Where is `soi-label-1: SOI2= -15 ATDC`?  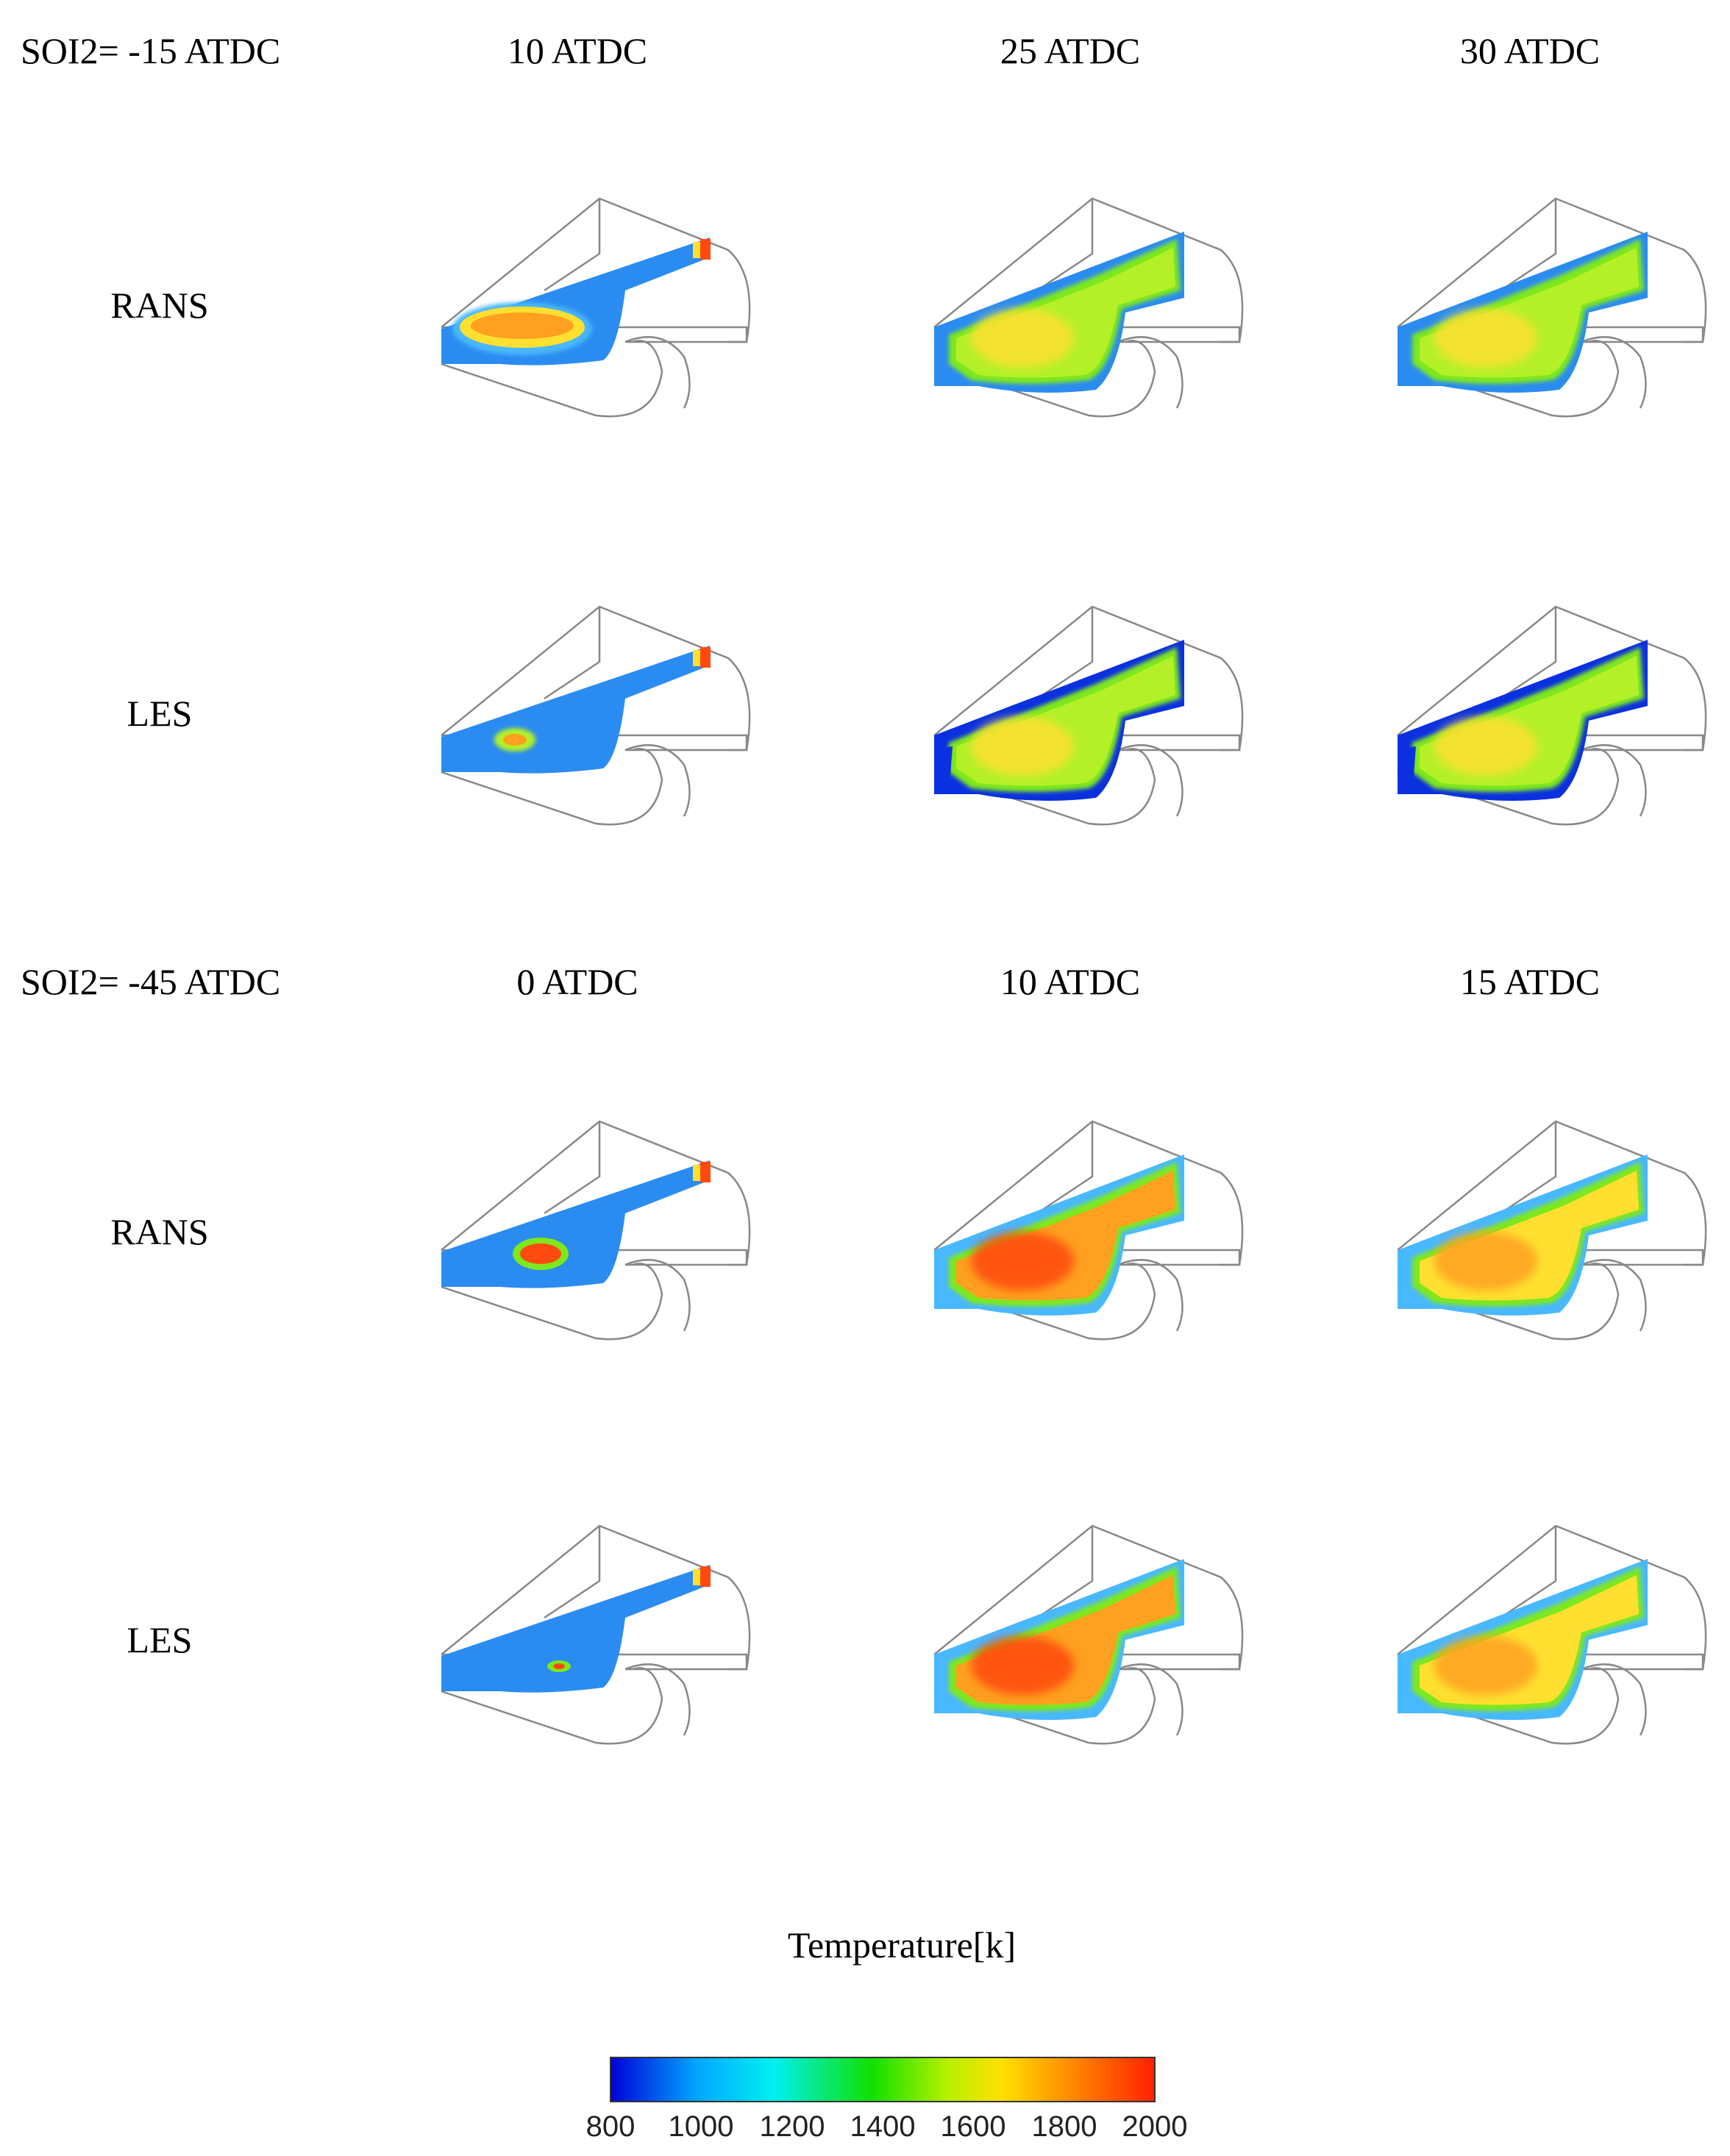
soi-label-1: SOI2= -15 ATDC is located at coordinates (151, 50).